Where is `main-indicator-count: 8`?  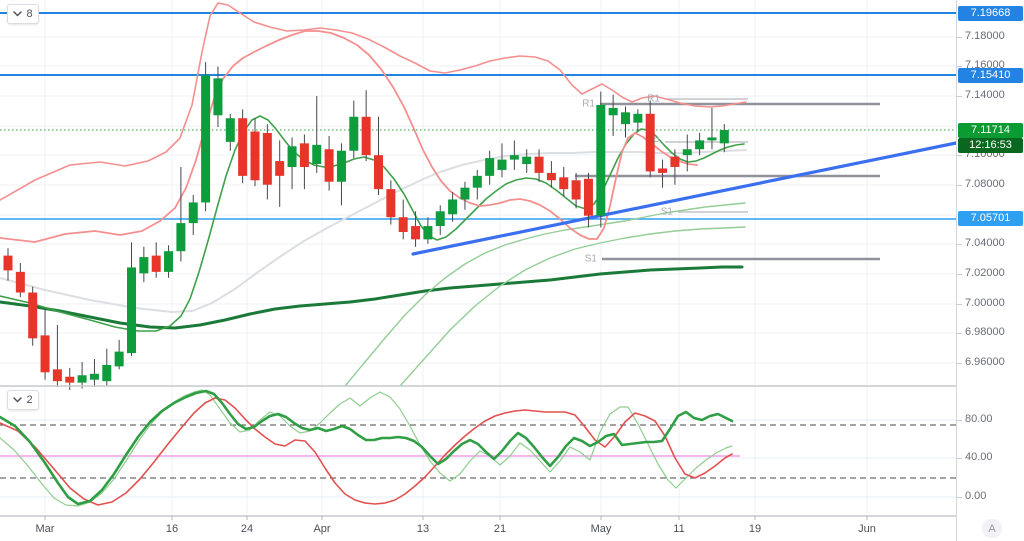
main-indicator-count: 8 is located at coordinates (29, 14).